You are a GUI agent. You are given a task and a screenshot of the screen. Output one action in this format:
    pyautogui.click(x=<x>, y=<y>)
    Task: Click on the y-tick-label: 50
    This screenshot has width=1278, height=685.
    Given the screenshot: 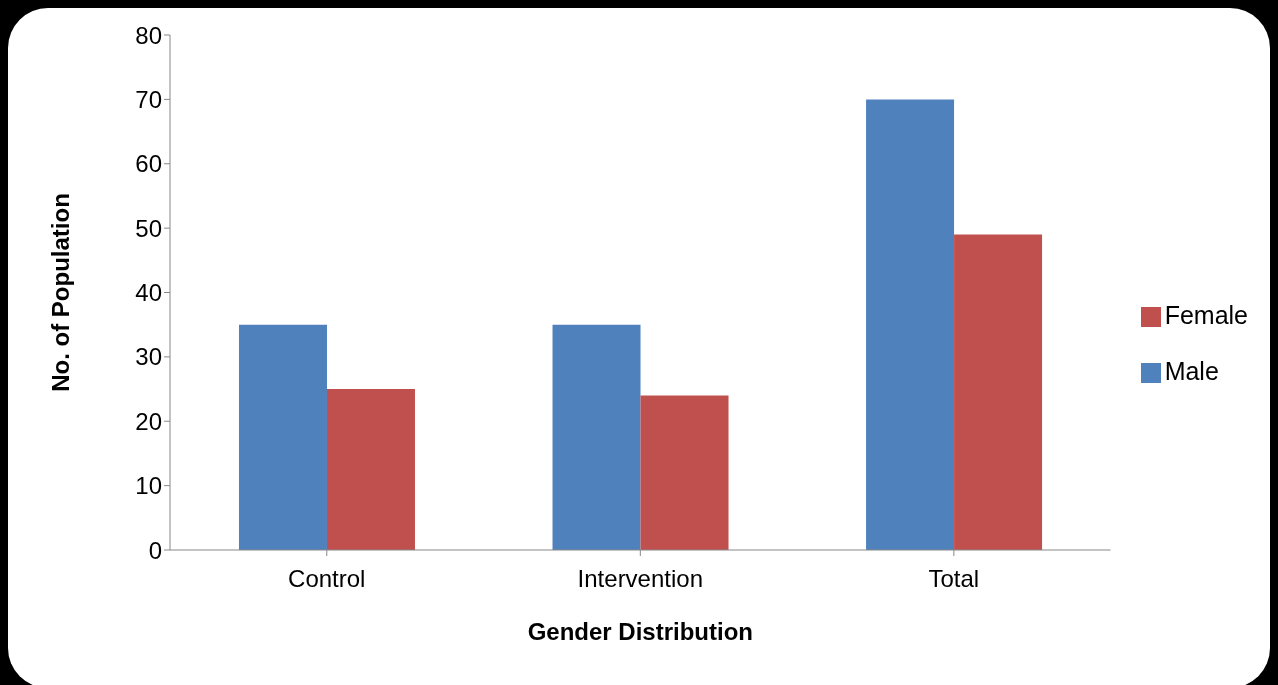 What is the action you would take?
    pyautogui.click(x=148, y=228)
    